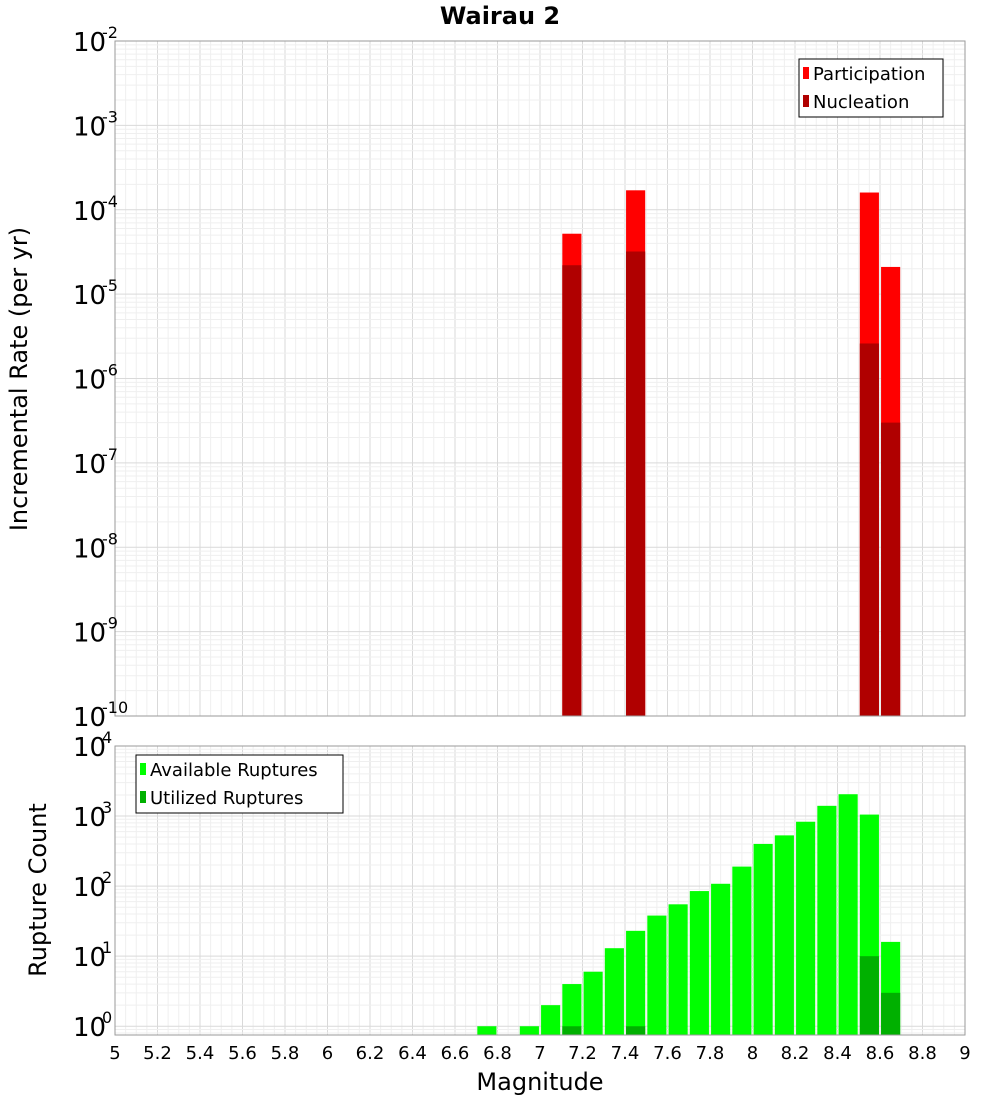 The width and height of the screenshot is (1000, 1100). I want to click on x-tick-label: 6.2, so click(370, 1053).